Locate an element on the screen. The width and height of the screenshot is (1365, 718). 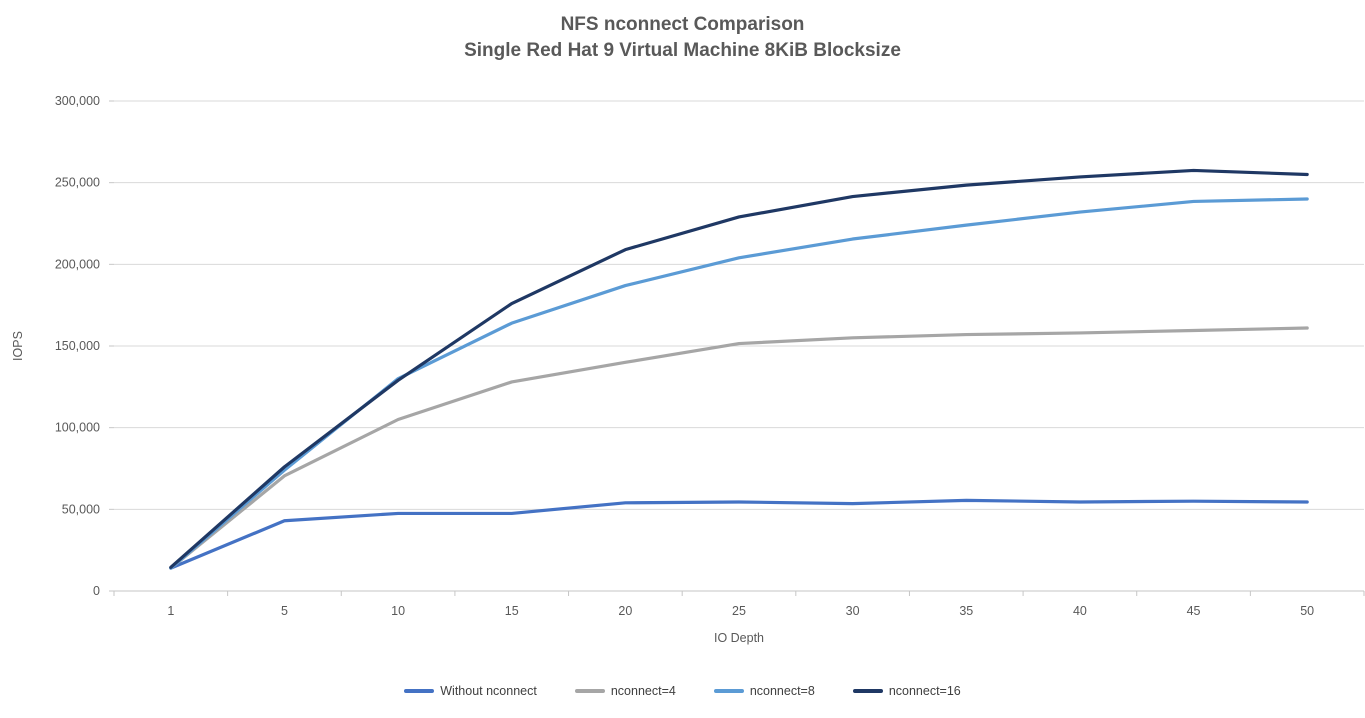
x-tick-label: 5 is located at coordinates (284, 611).